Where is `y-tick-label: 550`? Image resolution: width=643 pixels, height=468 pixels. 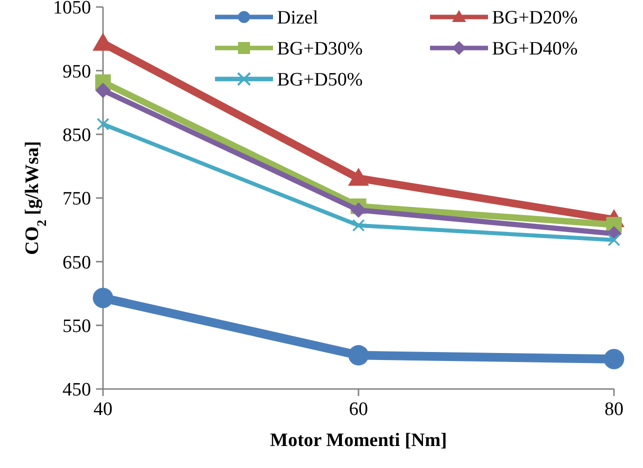
y-tick-label: 550 is located at coordinates (76, 326).